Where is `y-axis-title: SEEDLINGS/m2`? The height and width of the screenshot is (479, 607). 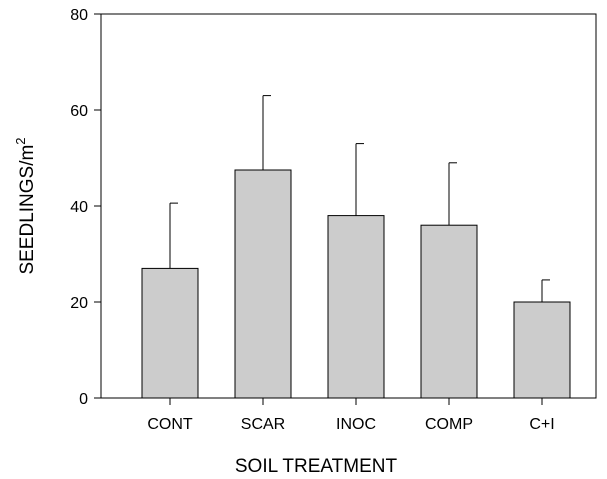 y-axis-title: SEEDLINGS/m2 is located at coordinates (25, 205).